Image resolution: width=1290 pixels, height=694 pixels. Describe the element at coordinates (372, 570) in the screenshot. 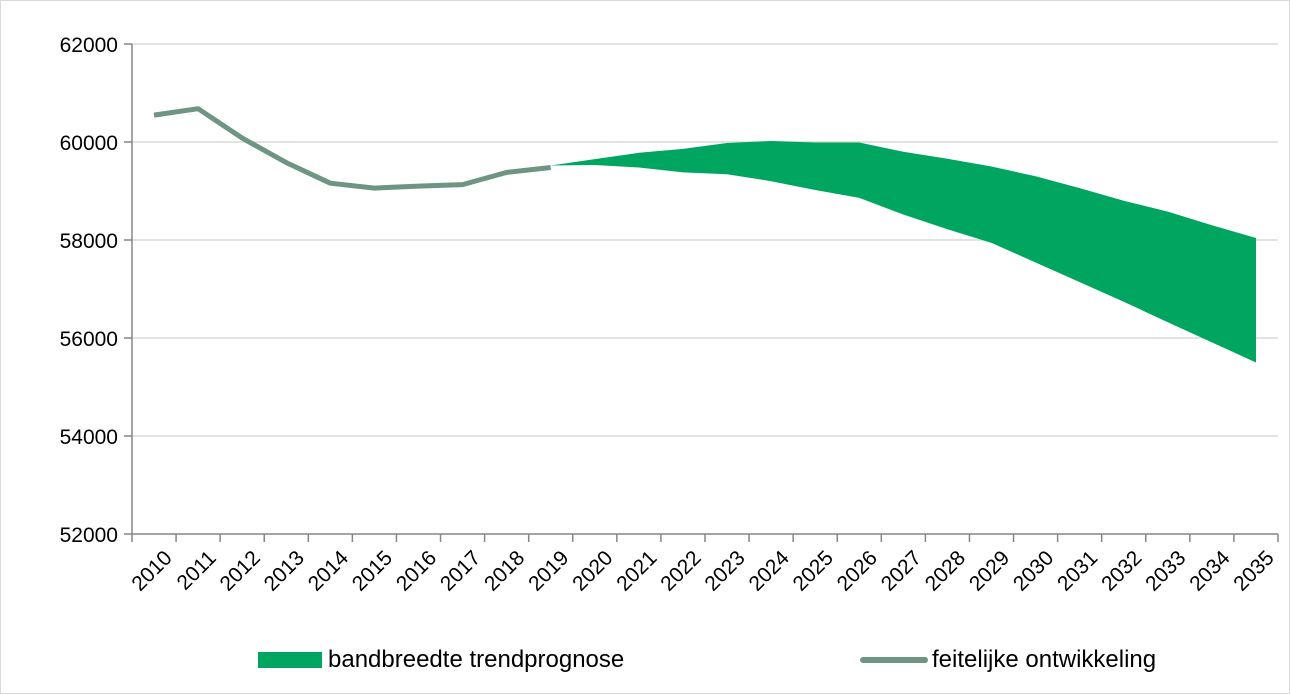

I see `x-tick-label-2015: 2015` at that location.